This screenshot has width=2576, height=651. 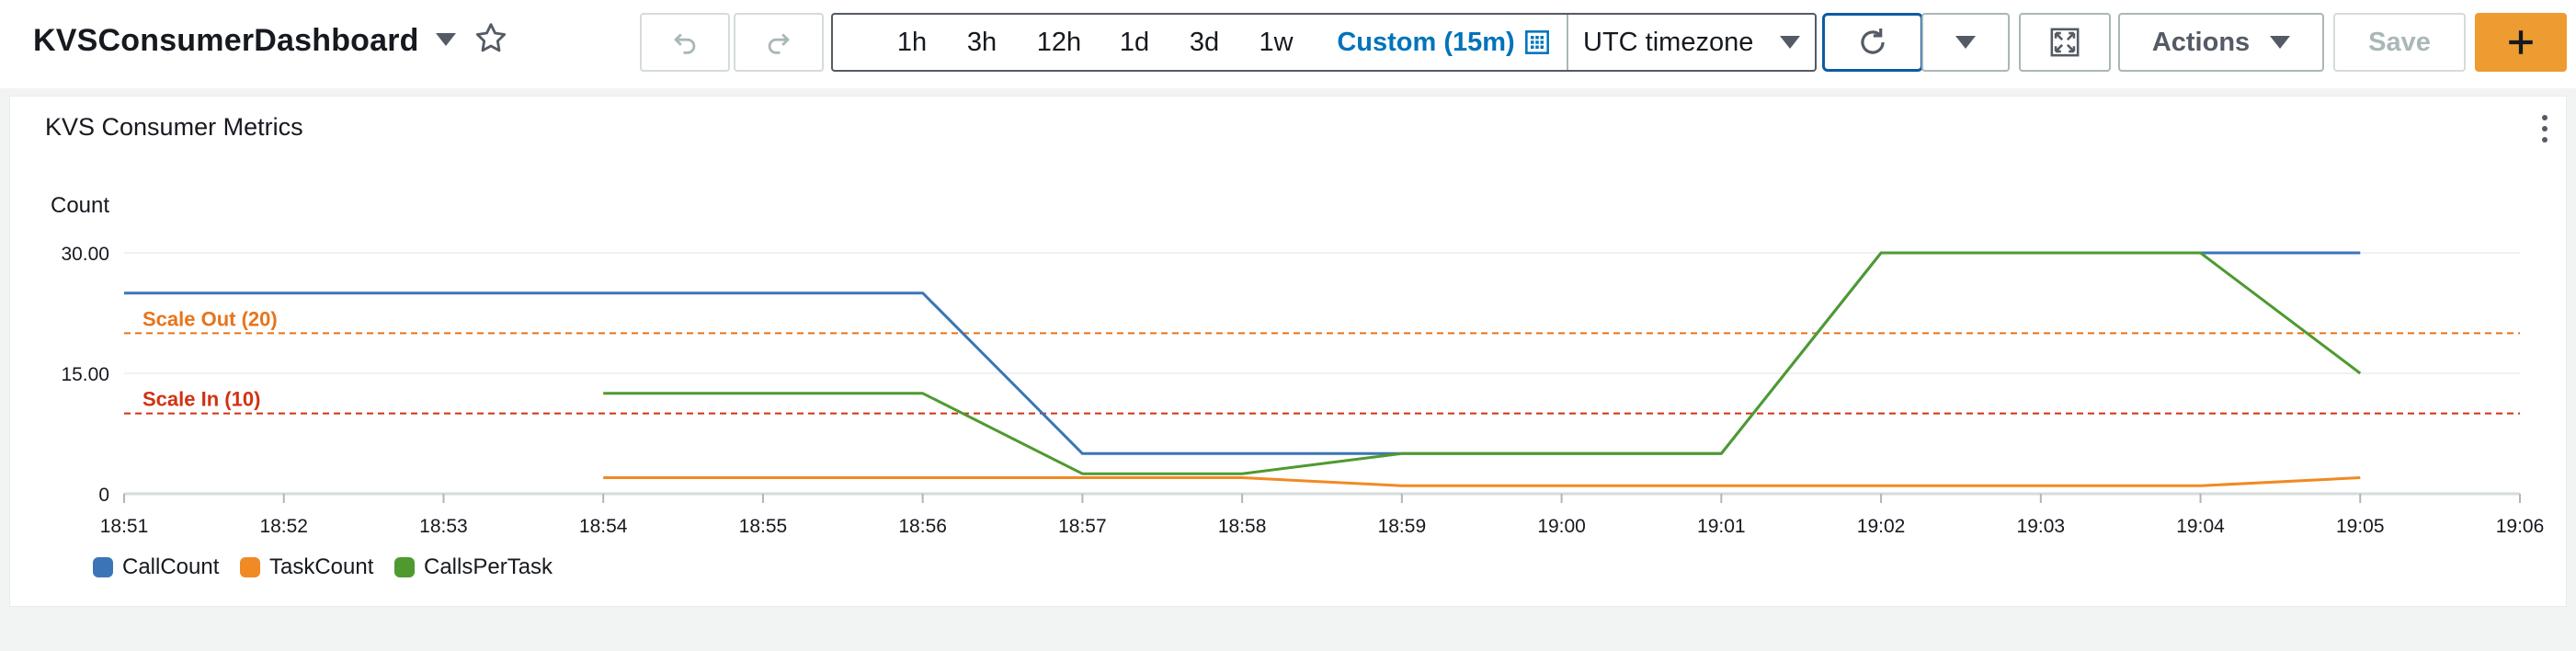 What do you see at coordinates (226, 40) in the screenshot?
I see `dashboard-title: KVSConsumerDashboard` at bounding box center [226, 40].